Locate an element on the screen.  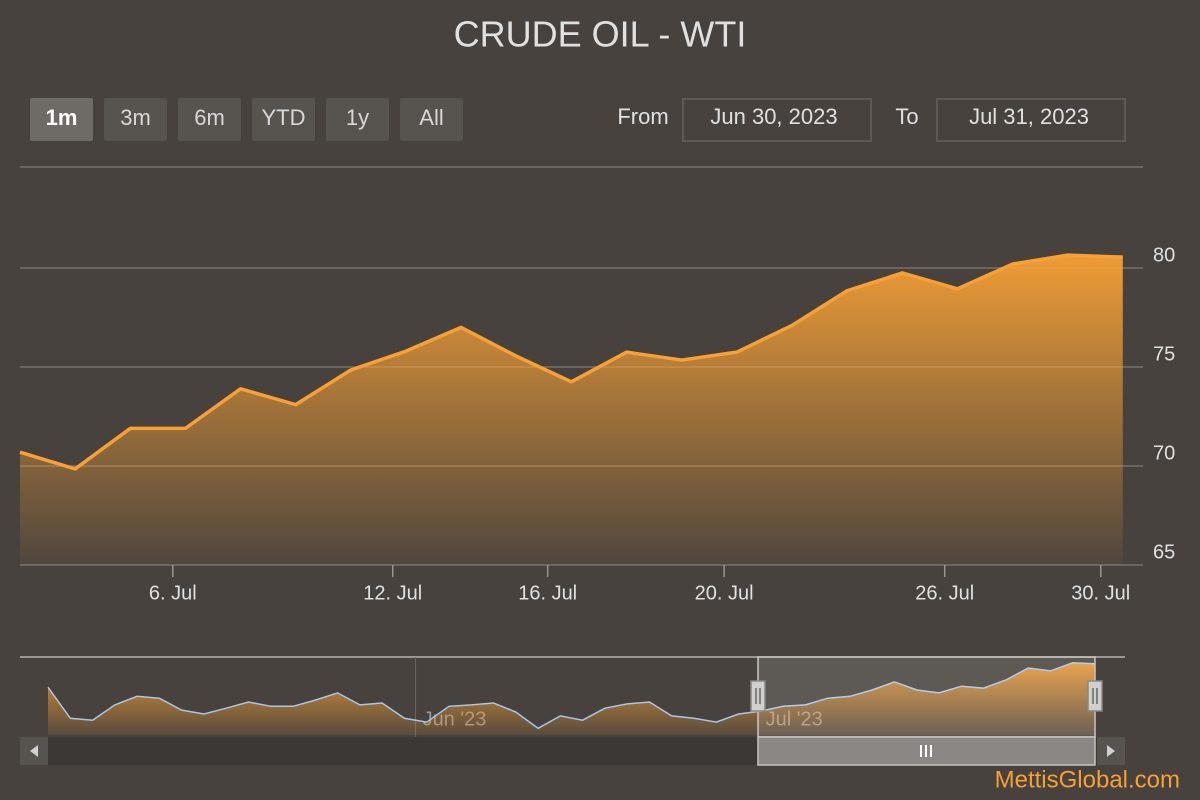
to-input is located at coordinates (1031, 120).